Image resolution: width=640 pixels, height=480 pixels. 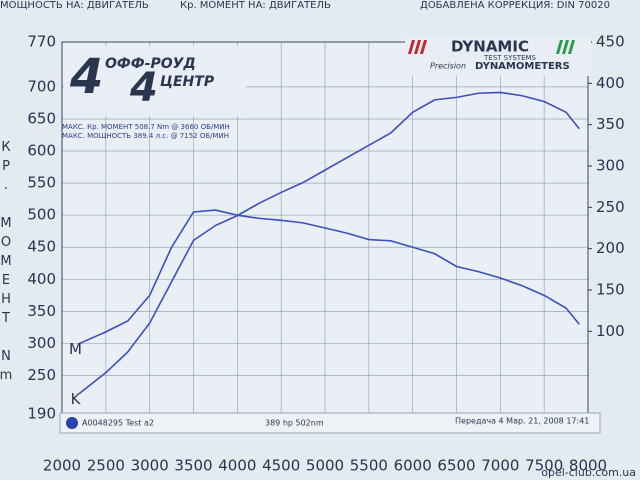 I want to click on x-tick-label: 3000, so click(x=150, y=466).